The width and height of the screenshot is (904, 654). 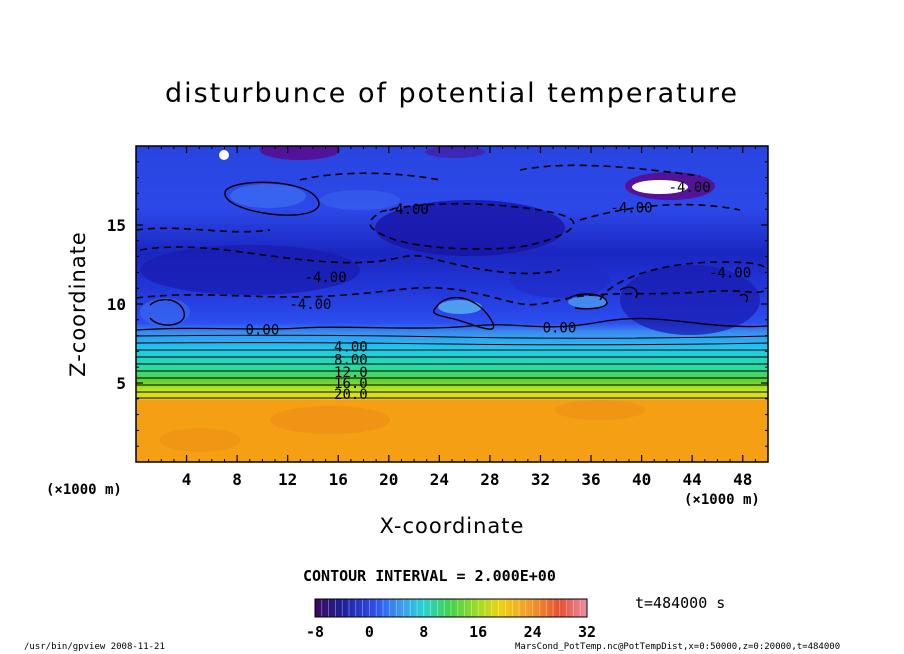 I want to click on x-tick-label: 24, so click(x=439, y=479).